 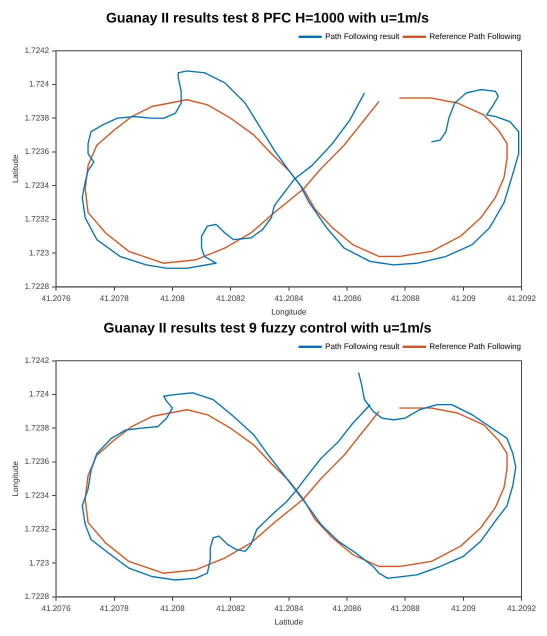 What do you see at coordinates (268, 17) in the screenshot?
I see `chart-title: Guanay II results test 8 PFC H=1000 with u=1m/s` at bounding box center [268, 17].